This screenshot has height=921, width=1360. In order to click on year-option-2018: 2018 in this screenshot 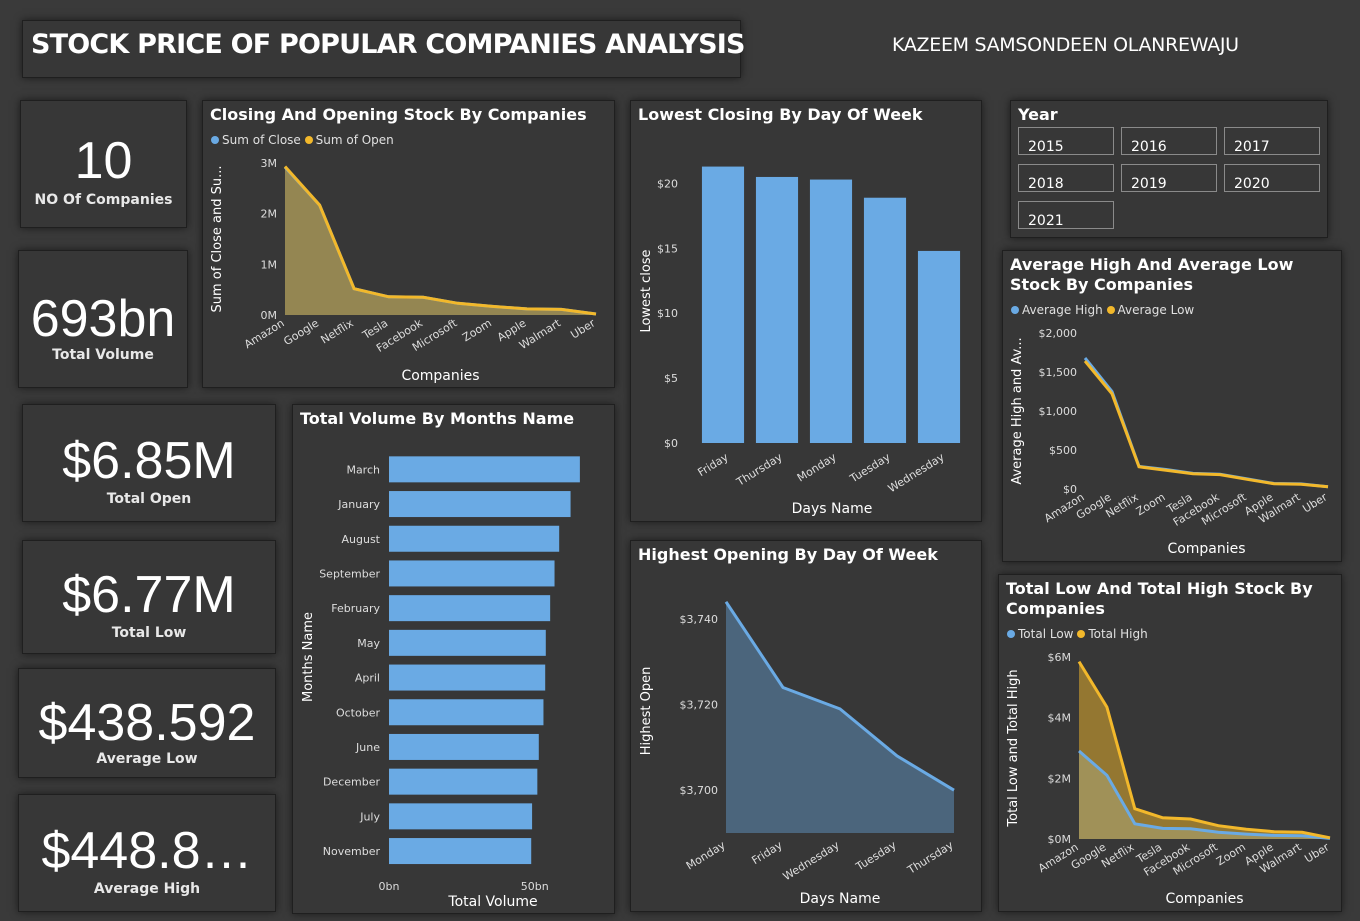, I will do `click(1066, 178)`.